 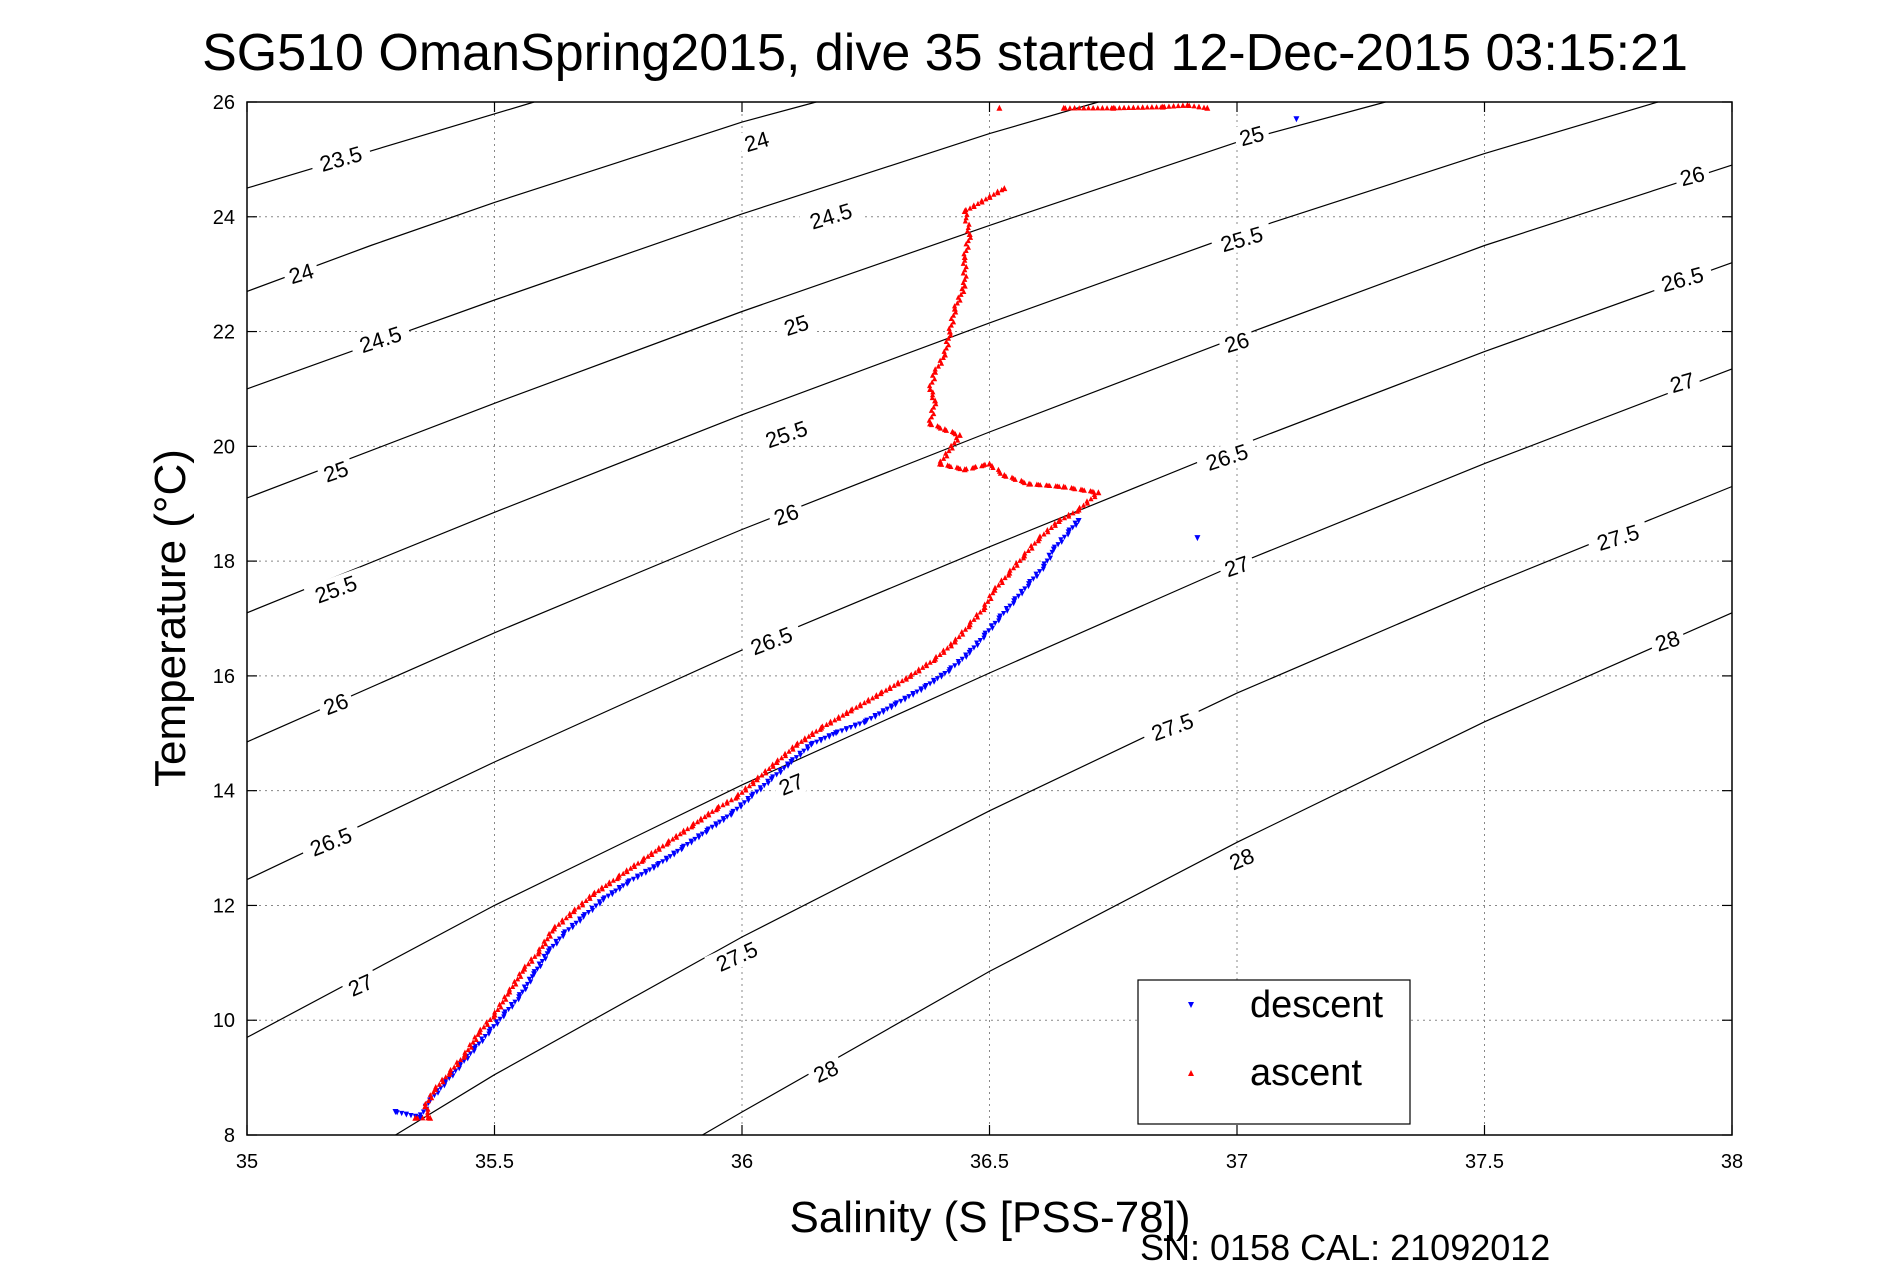 I want to click on contour-label-background, so click(x=1172, y=727).